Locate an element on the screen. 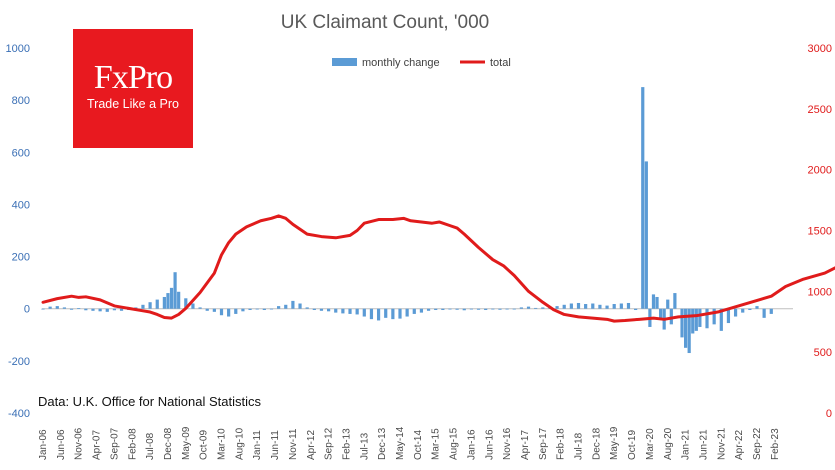 The width and height of the screenshot is (835, 470). x-axis-tick-label: May-14 is located at coordinates (400, 443).